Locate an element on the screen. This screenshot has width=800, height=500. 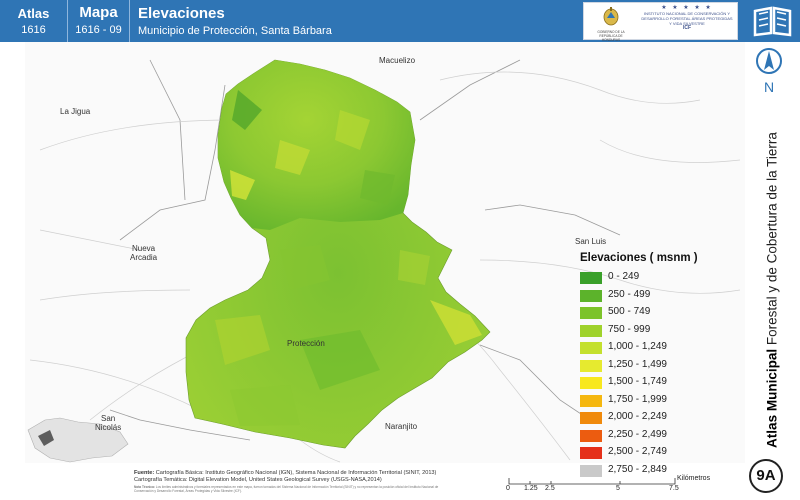
scale-tick-label: 2.5 is located at coordinates (550, 488).